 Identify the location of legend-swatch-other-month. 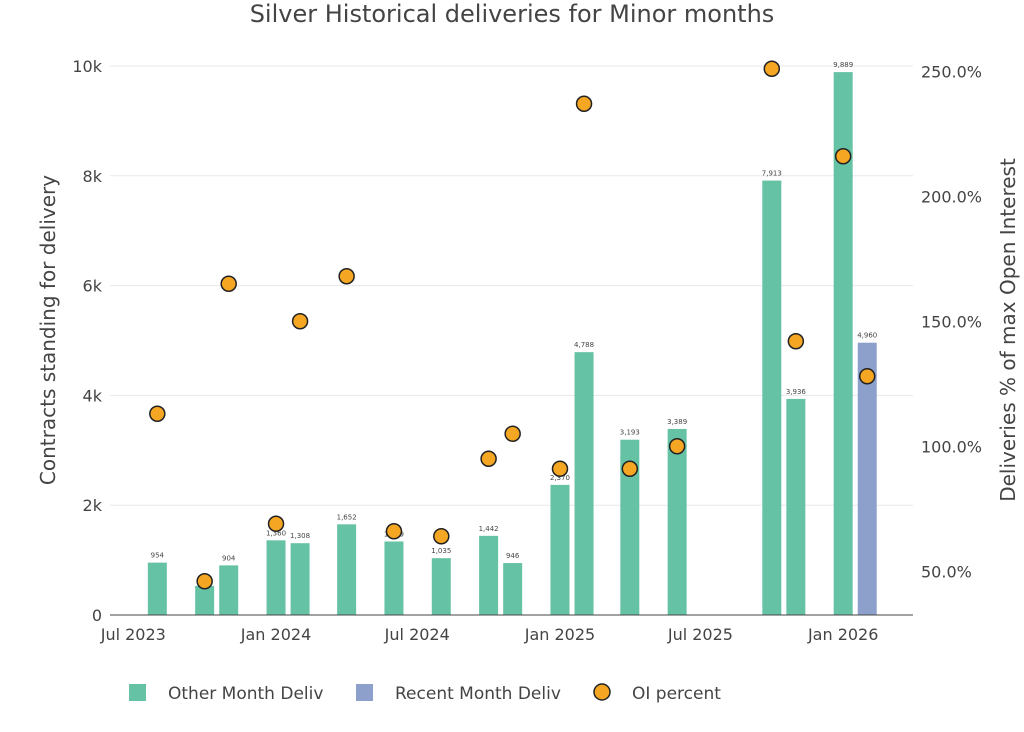
(137, 692).